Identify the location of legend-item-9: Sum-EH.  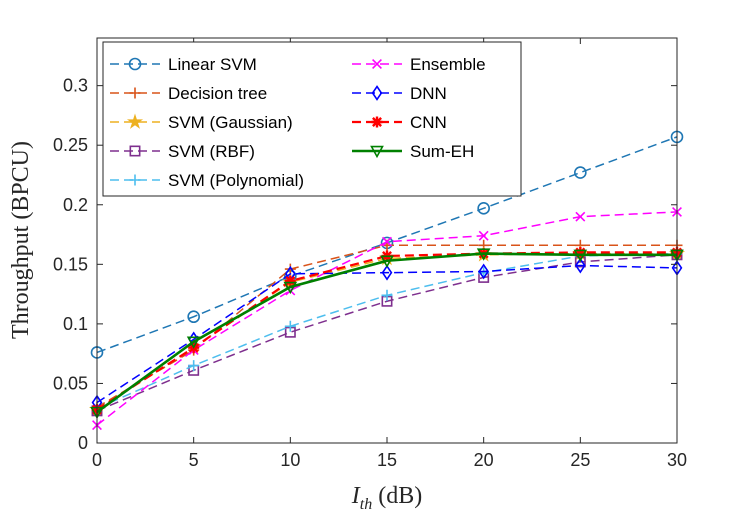
(413, 151).